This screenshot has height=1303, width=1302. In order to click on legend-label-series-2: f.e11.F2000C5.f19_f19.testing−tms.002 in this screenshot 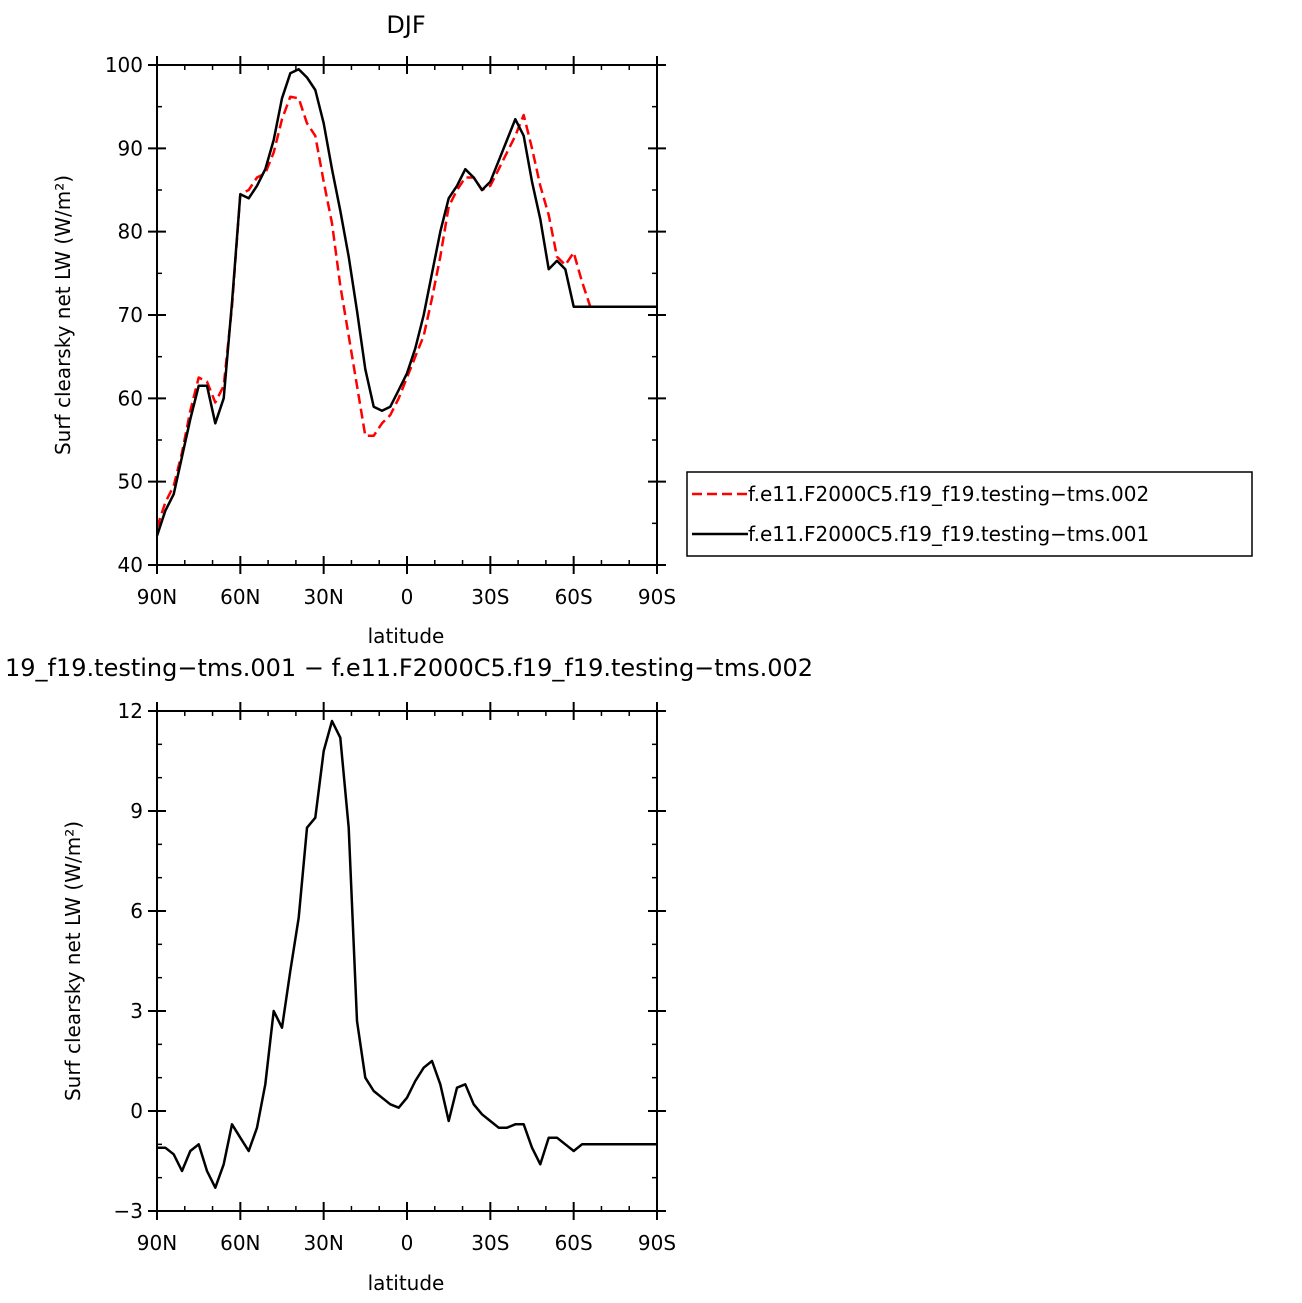, I will do `click(948, 494)`.